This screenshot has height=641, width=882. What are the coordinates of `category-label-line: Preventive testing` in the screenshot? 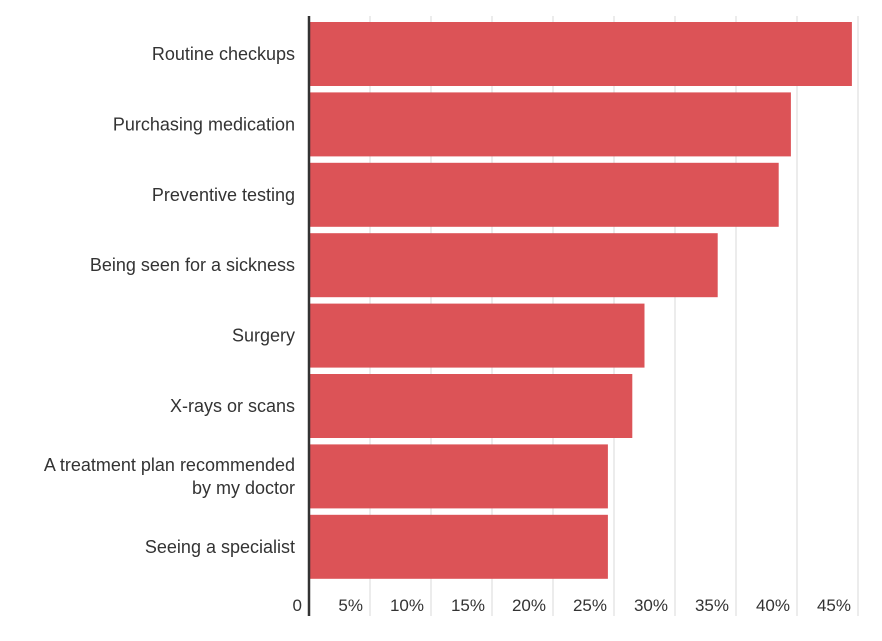 It's located at (223, 195).